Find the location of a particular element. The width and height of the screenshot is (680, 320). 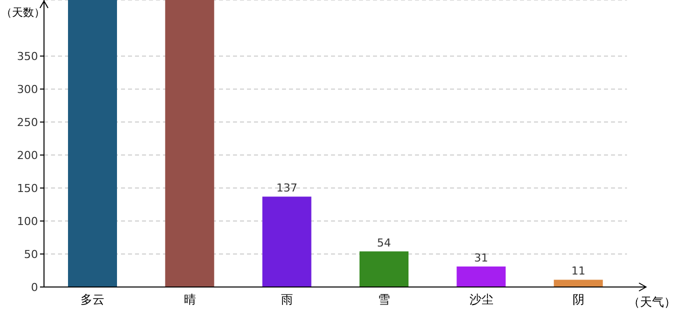

x-tick-label: 雪 is located at coordinates (384, 299).